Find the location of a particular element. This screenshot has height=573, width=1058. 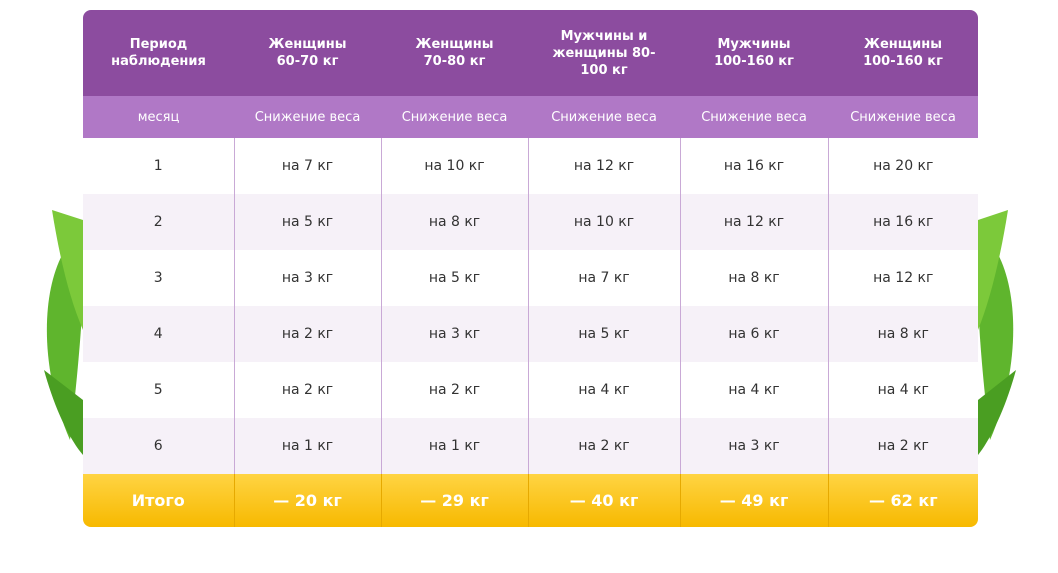

header-row-cell: Мужчины и женщины 80-100 кг is located at coordinates (604, 53).